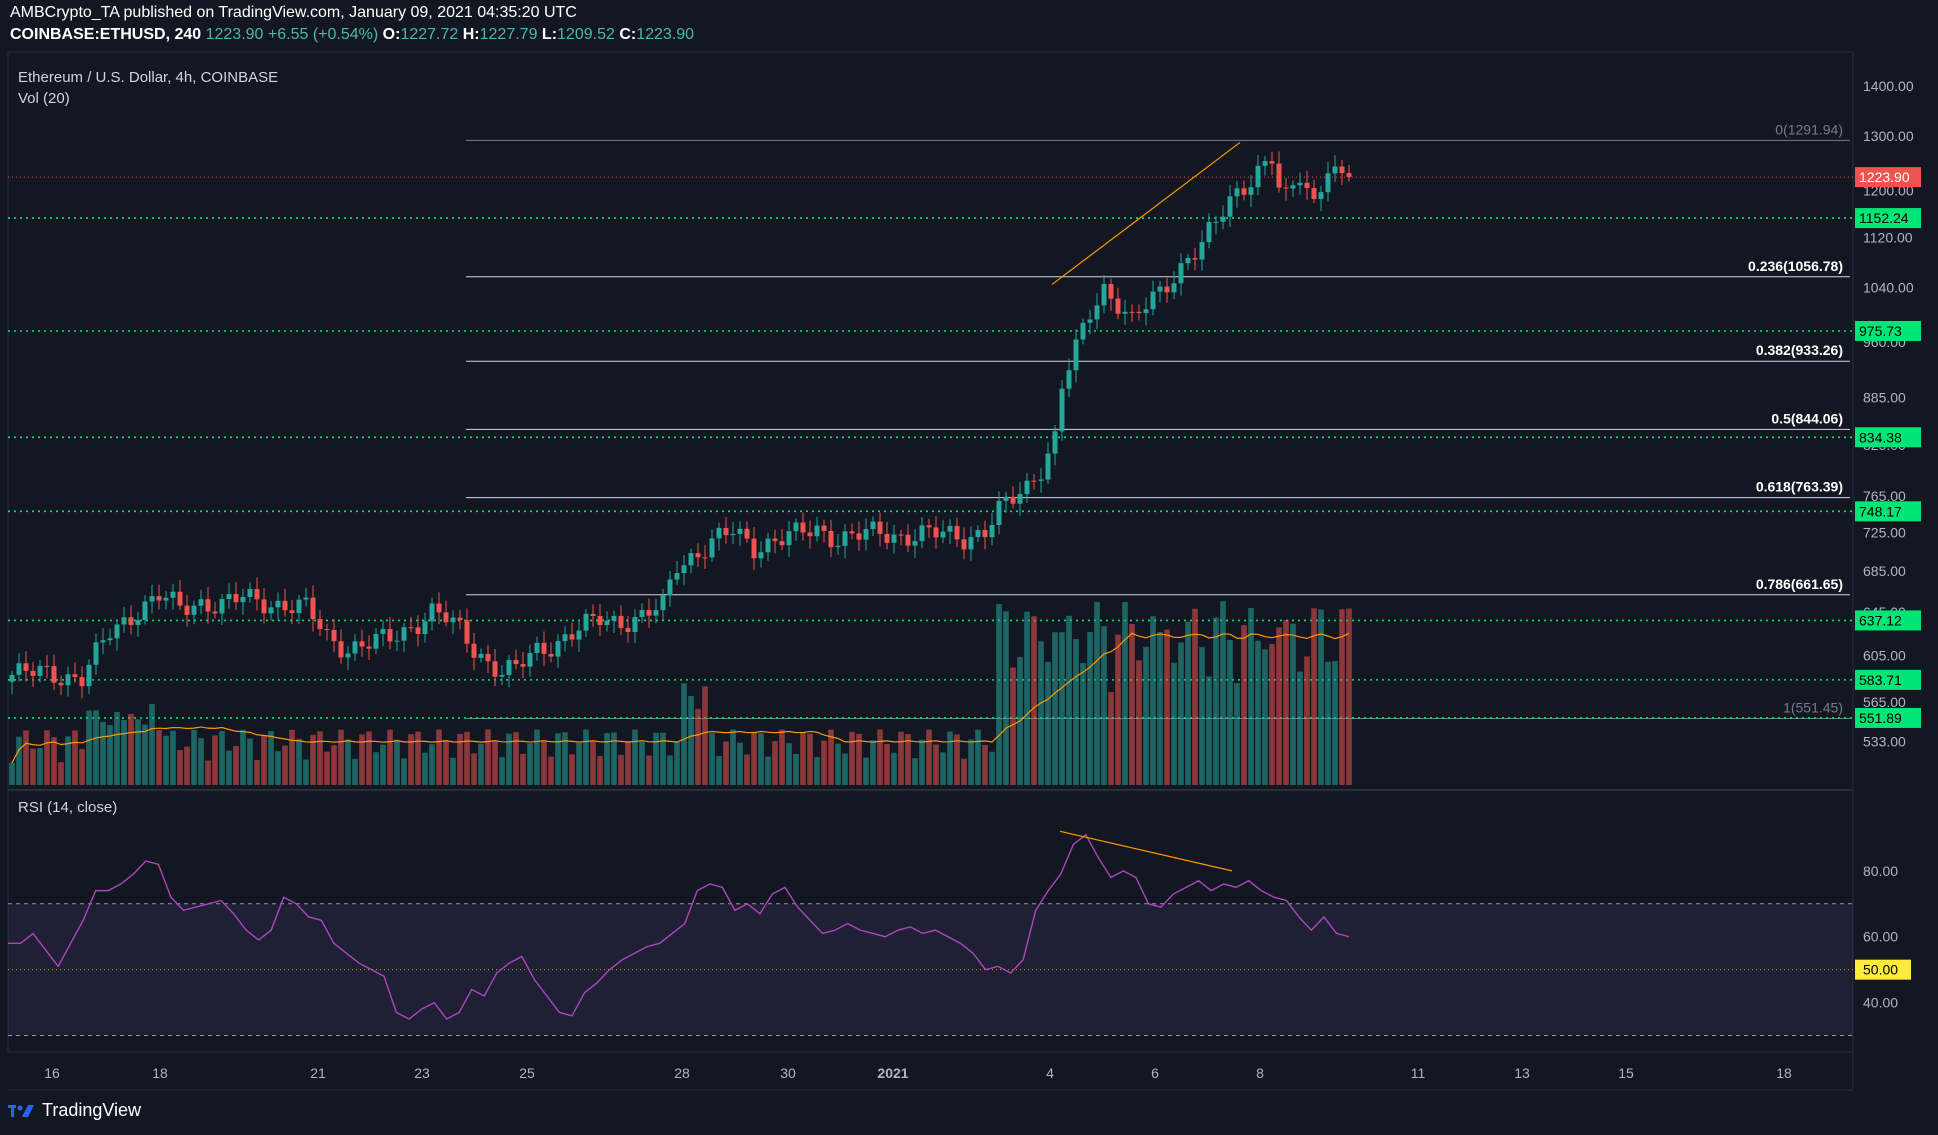 This screenshot has height=1135, width=1938. Describe the element at coordinates (930, 969) in the screenshot. I see `rsi-band-fill` at that location.